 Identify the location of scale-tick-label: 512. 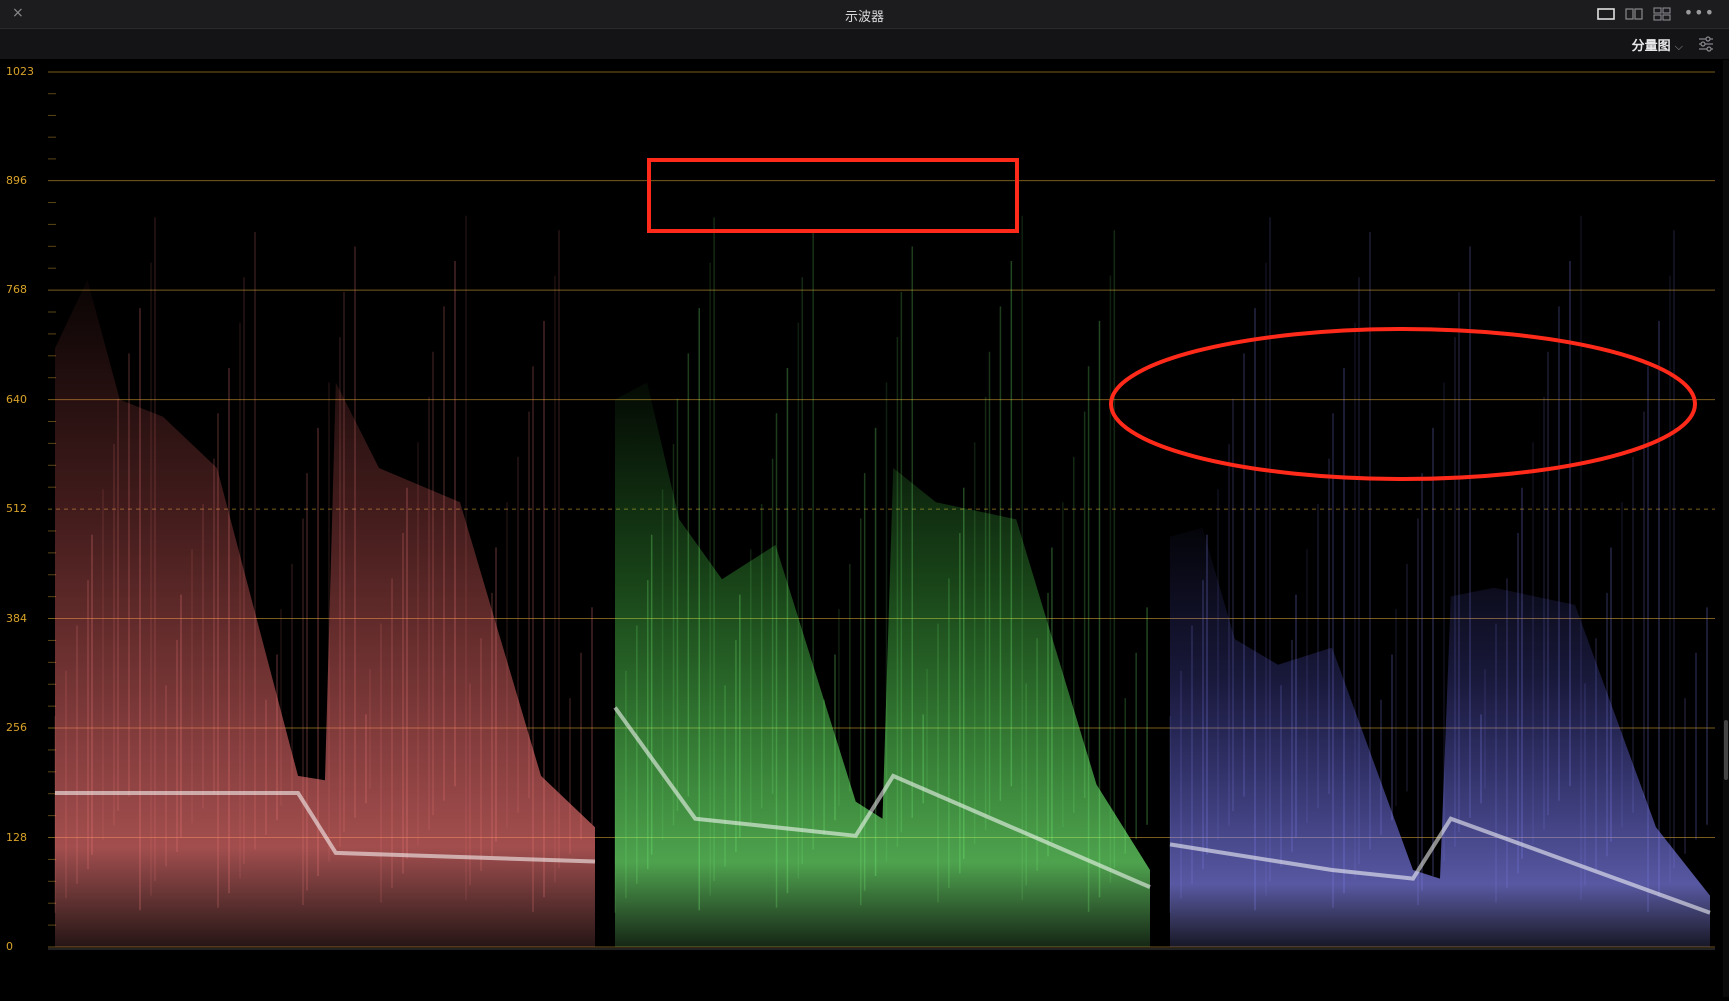
(16, 509).